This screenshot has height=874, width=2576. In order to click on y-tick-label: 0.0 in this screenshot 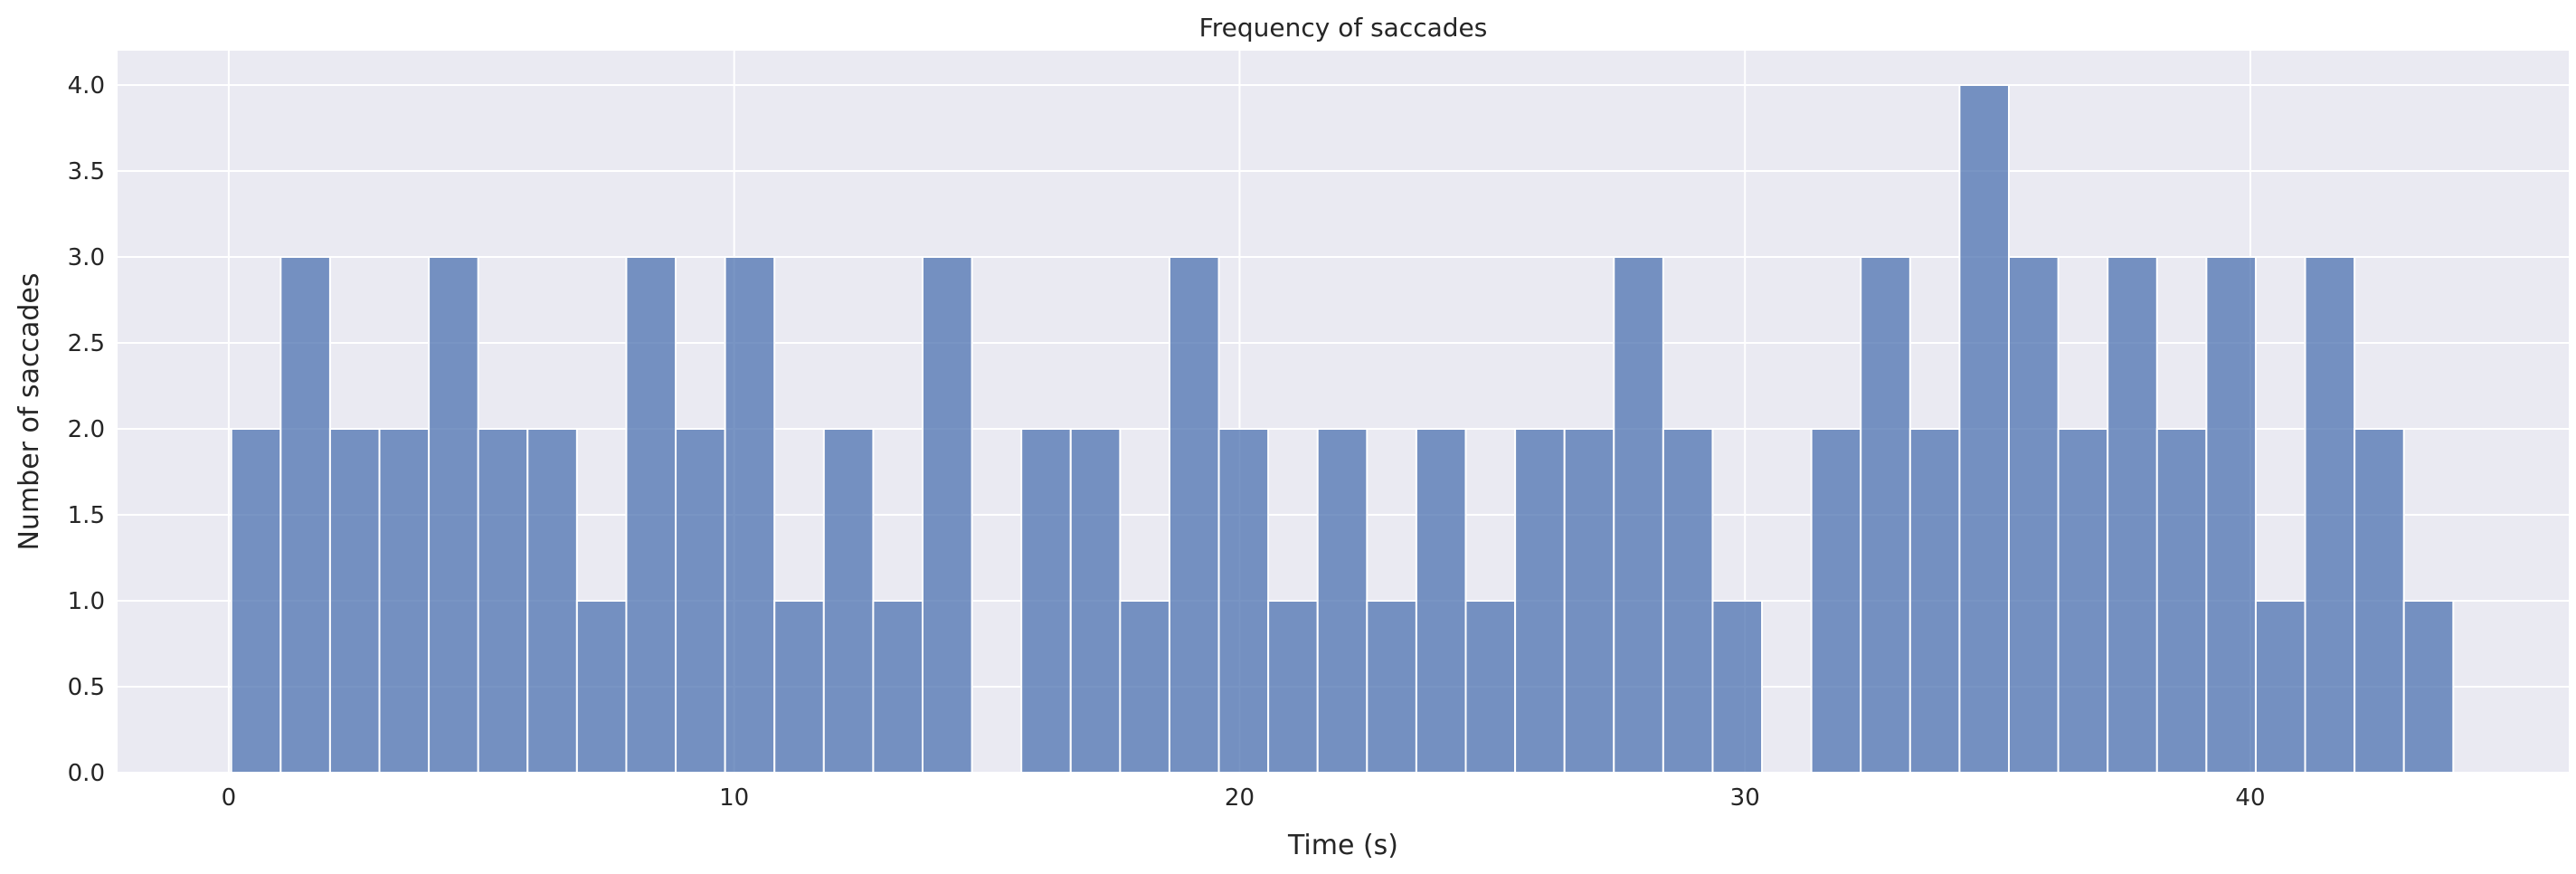, I will do `click(86, 774)`.